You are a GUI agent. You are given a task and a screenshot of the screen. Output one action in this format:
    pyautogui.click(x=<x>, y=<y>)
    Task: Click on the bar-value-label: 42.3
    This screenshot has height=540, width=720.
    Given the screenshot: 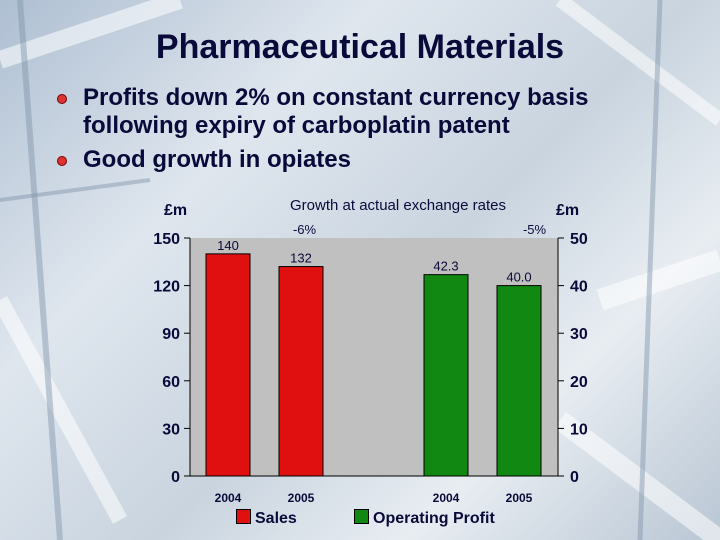 What is the action you would take?
    pyautogui.click(x=445, y=266)
    